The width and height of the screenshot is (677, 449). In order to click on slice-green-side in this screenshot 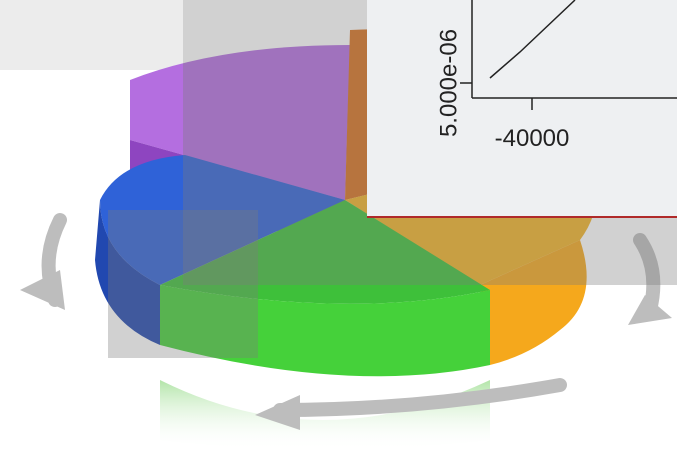, I will do `click(325, 331)`.